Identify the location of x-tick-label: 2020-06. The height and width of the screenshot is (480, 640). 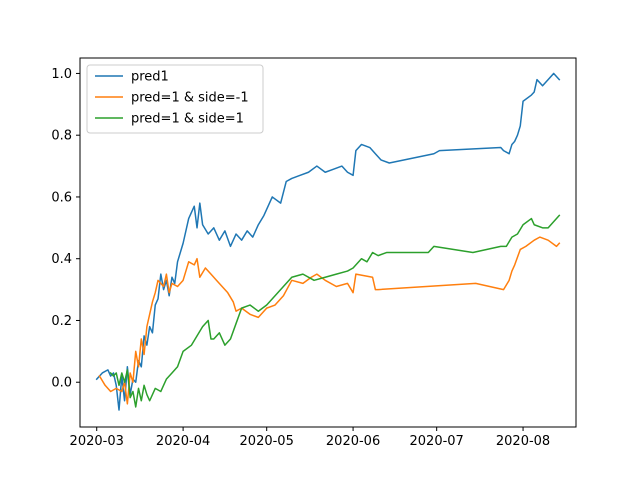
(353, 441).